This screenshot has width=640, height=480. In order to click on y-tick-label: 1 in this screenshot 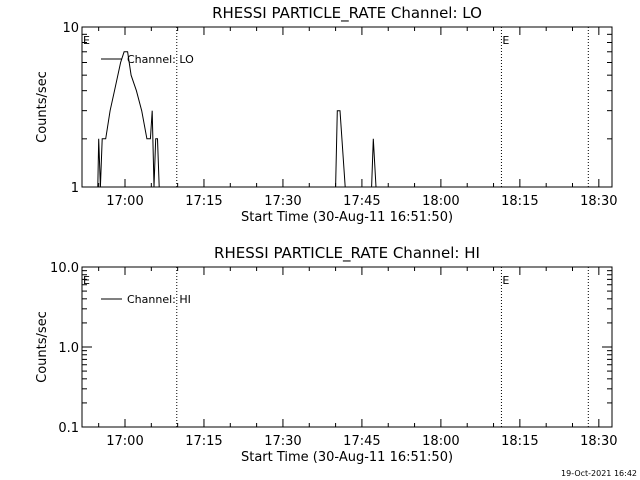, I will do `click(75, 188)`.